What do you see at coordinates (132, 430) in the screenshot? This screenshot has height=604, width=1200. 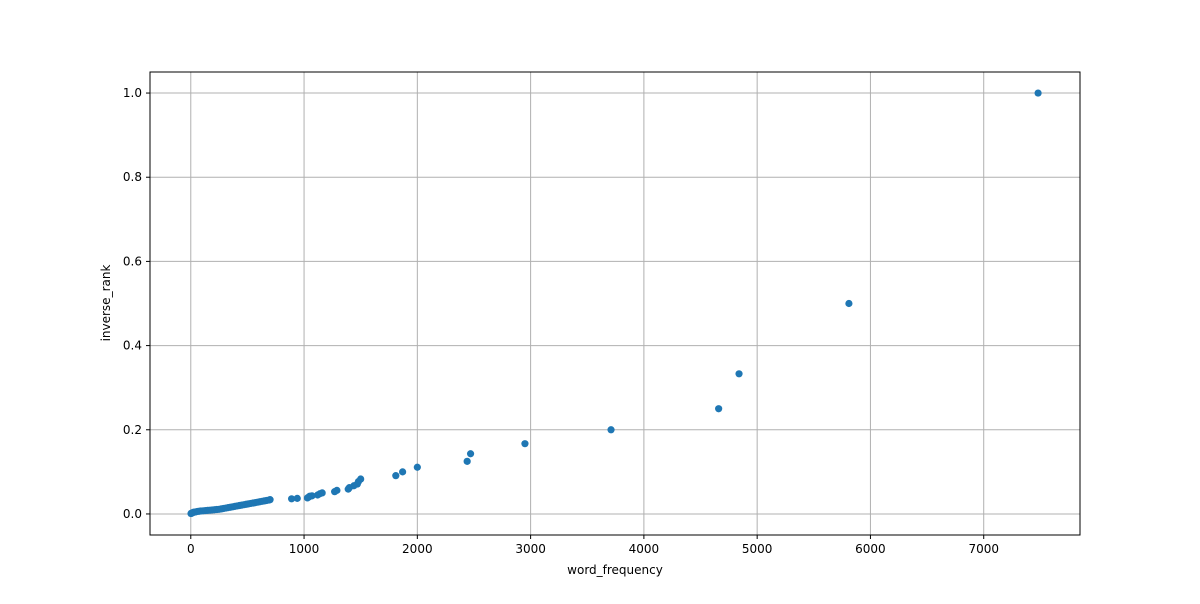 I see `y-tick-label: 0.2` at bounding box center [132, 430].